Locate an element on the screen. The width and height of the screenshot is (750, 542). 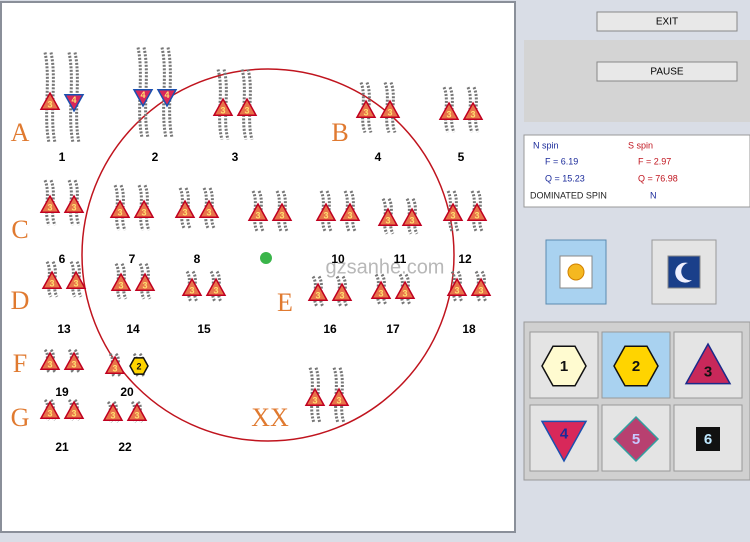
spin-text: F = 2.97 is located at coordinates (654, 161).